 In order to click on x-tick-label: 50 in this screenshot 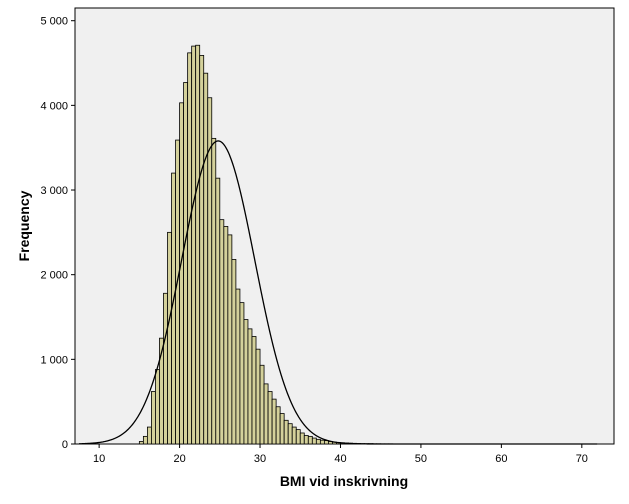, I will do `click(421, 459)`.